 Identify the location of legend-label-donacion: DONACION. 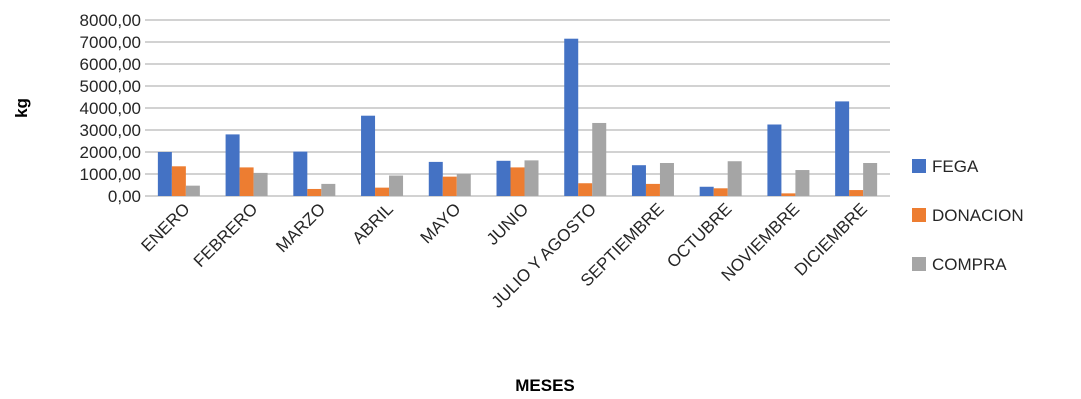
(978, 215).